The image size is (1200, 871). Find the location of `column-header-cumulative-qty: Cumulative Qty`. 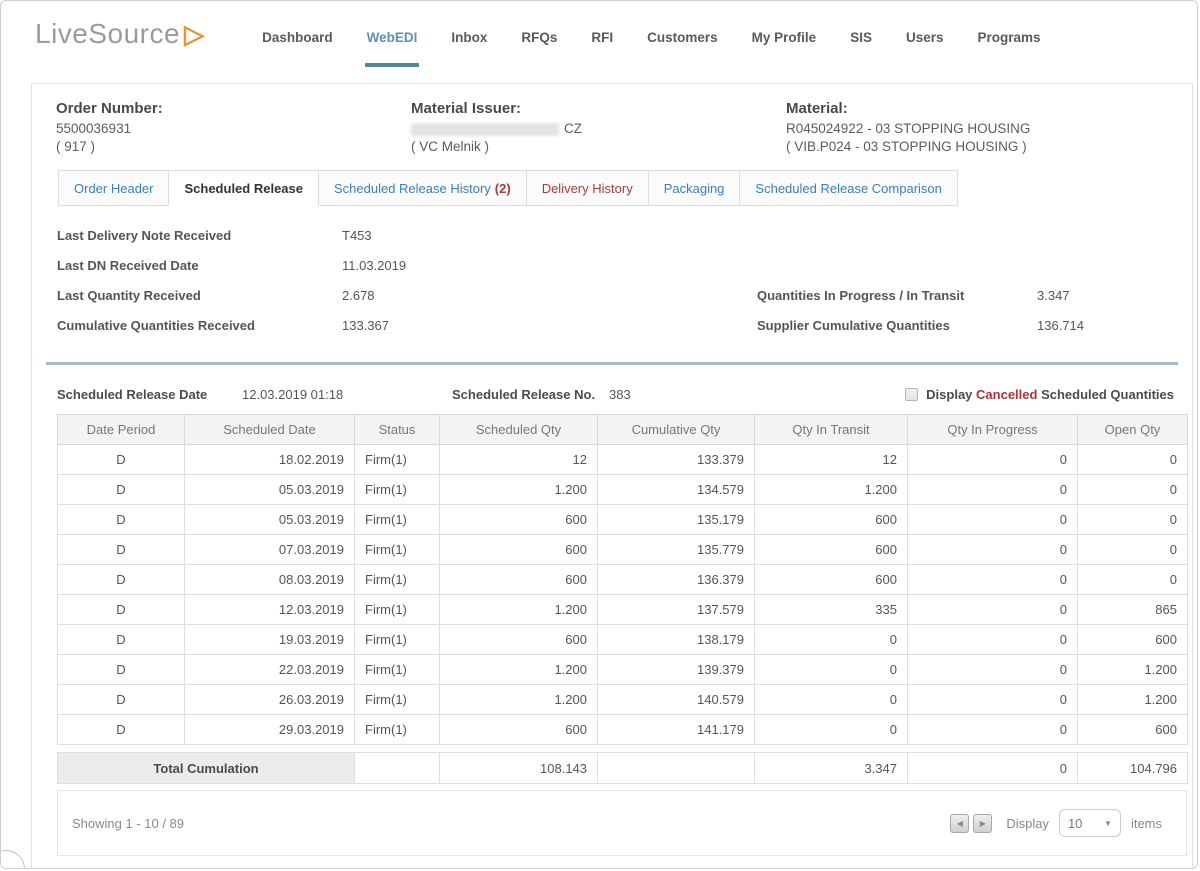

column-header-cumulative-qty: Cumulative Qty is located at coordinates (676, 430).